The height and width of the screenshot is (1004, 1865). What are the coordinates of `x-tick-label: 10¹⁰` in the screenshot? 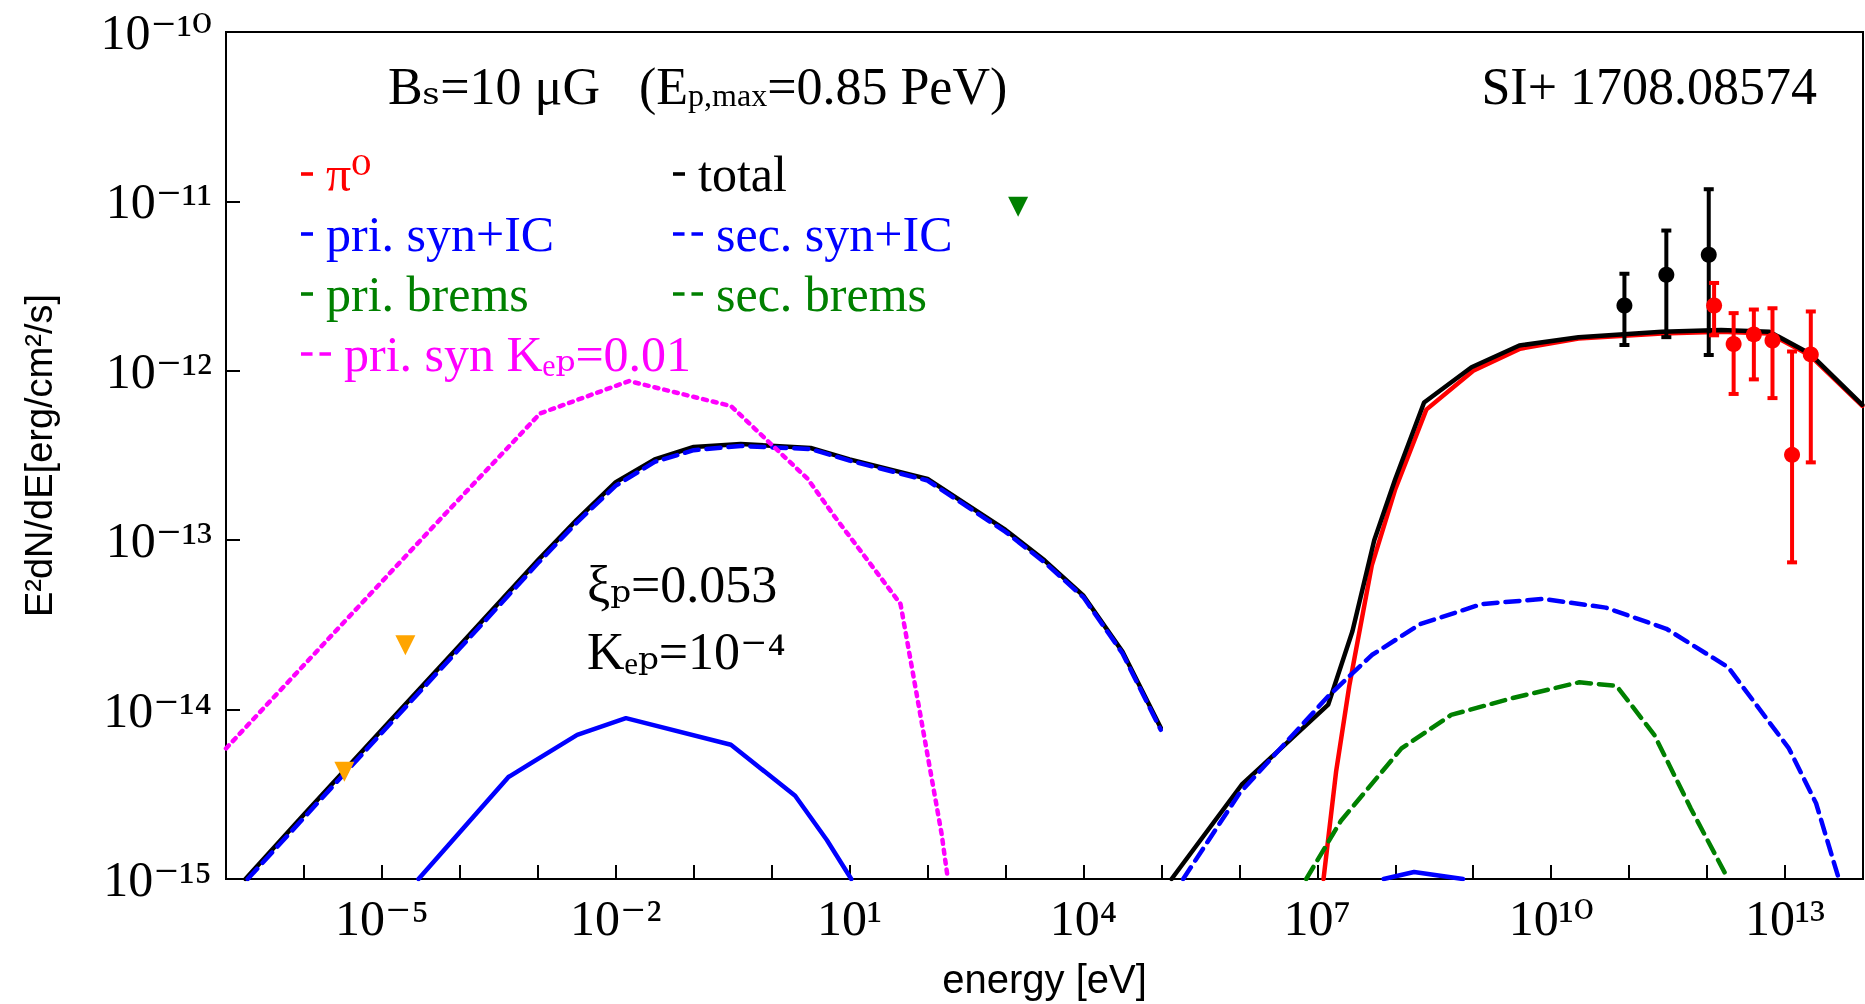 It's located at (1551, 918).